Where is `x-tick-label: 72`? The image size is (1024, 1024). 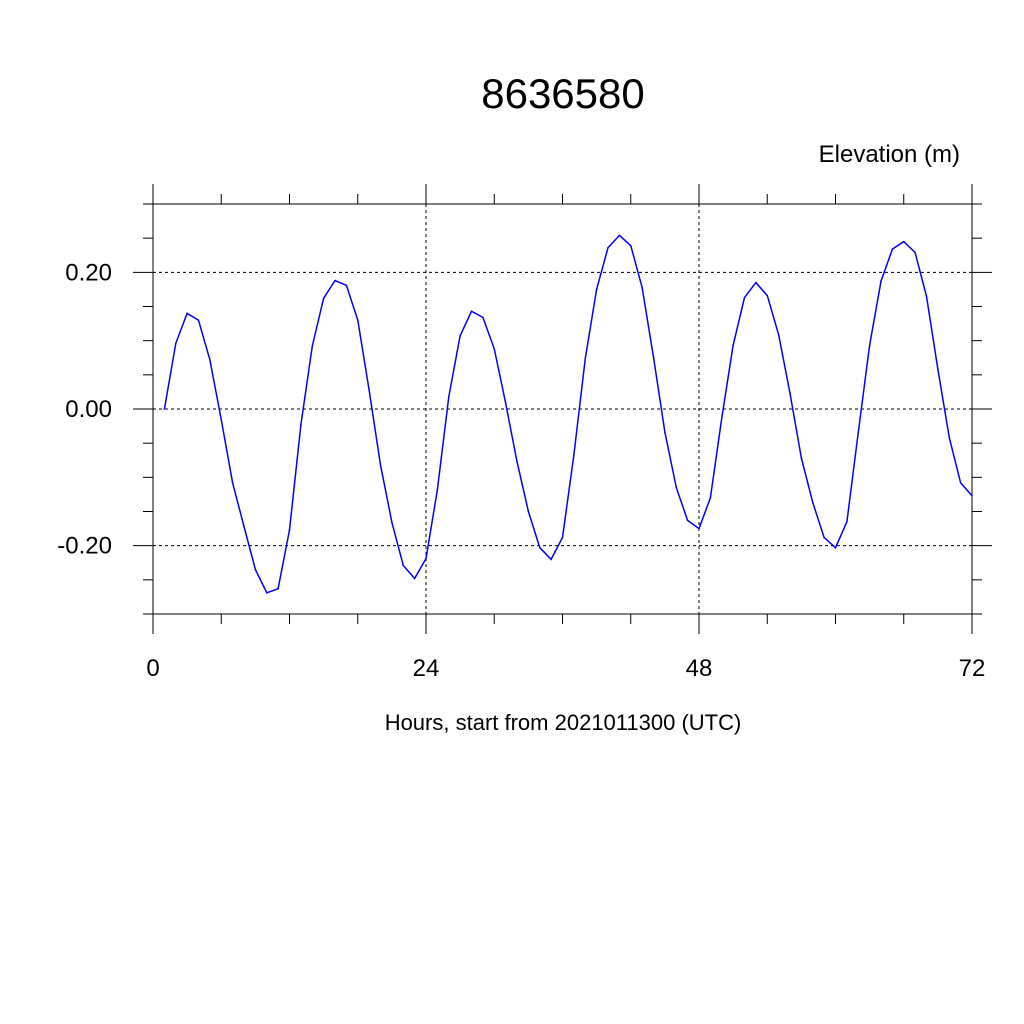 x-tick-label: 72 is located at coordinates (972, 668).